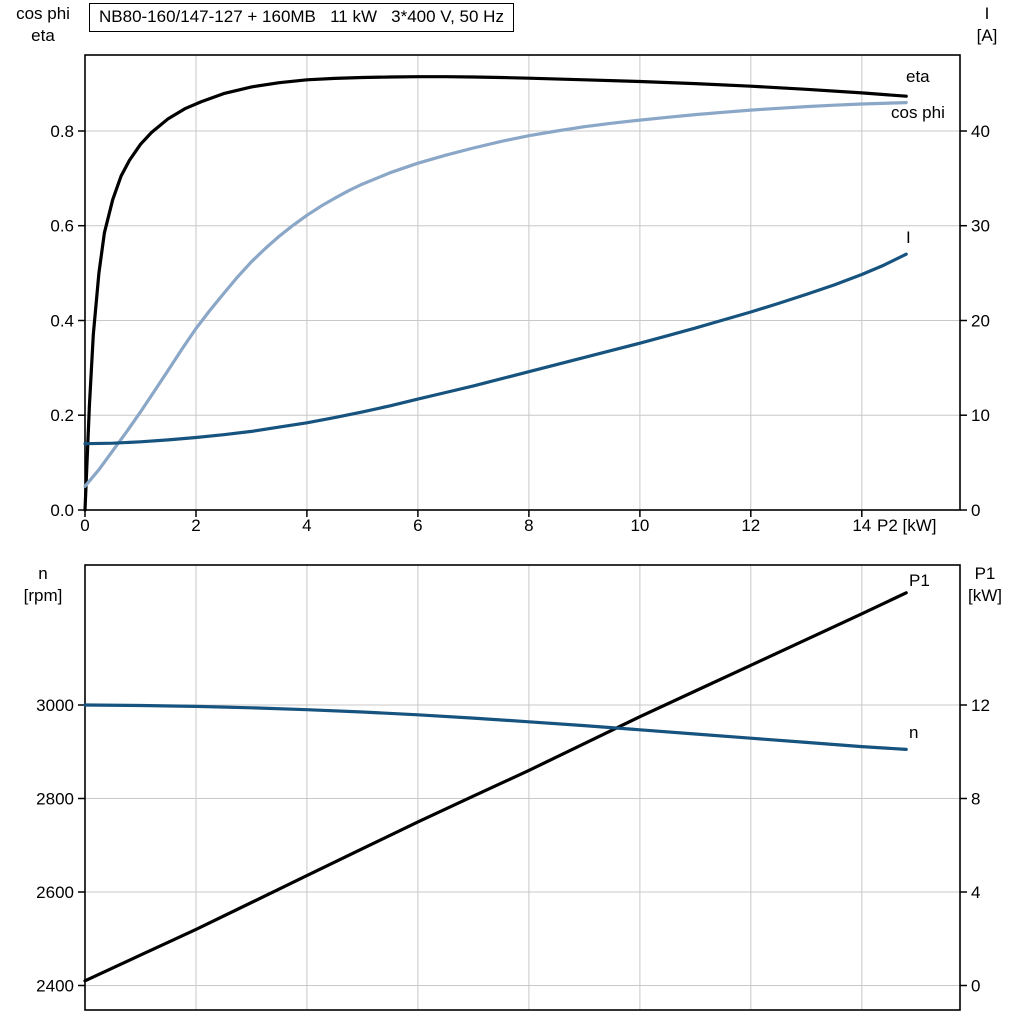 The image size is (1024, 1024). What do you see at coordinates (861, 525) in the screenshot?
I see `x-tick-label: 14` at bounding box center [861, 525].